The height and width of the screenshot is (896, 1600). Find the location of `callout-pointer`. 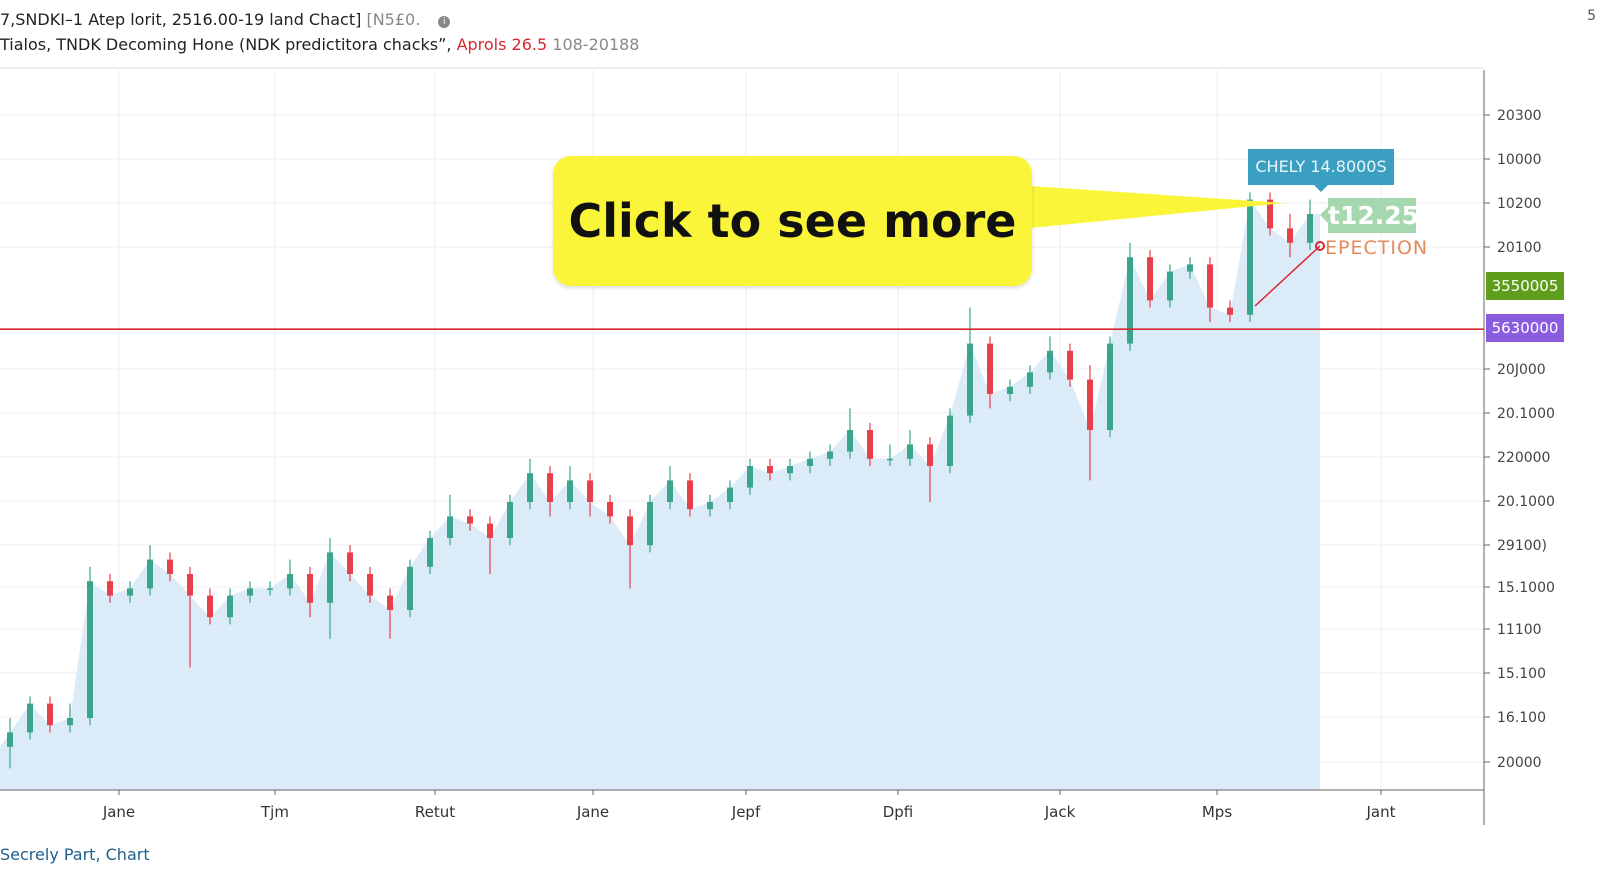

callout-pointer is located at coordinates (1157, 207).